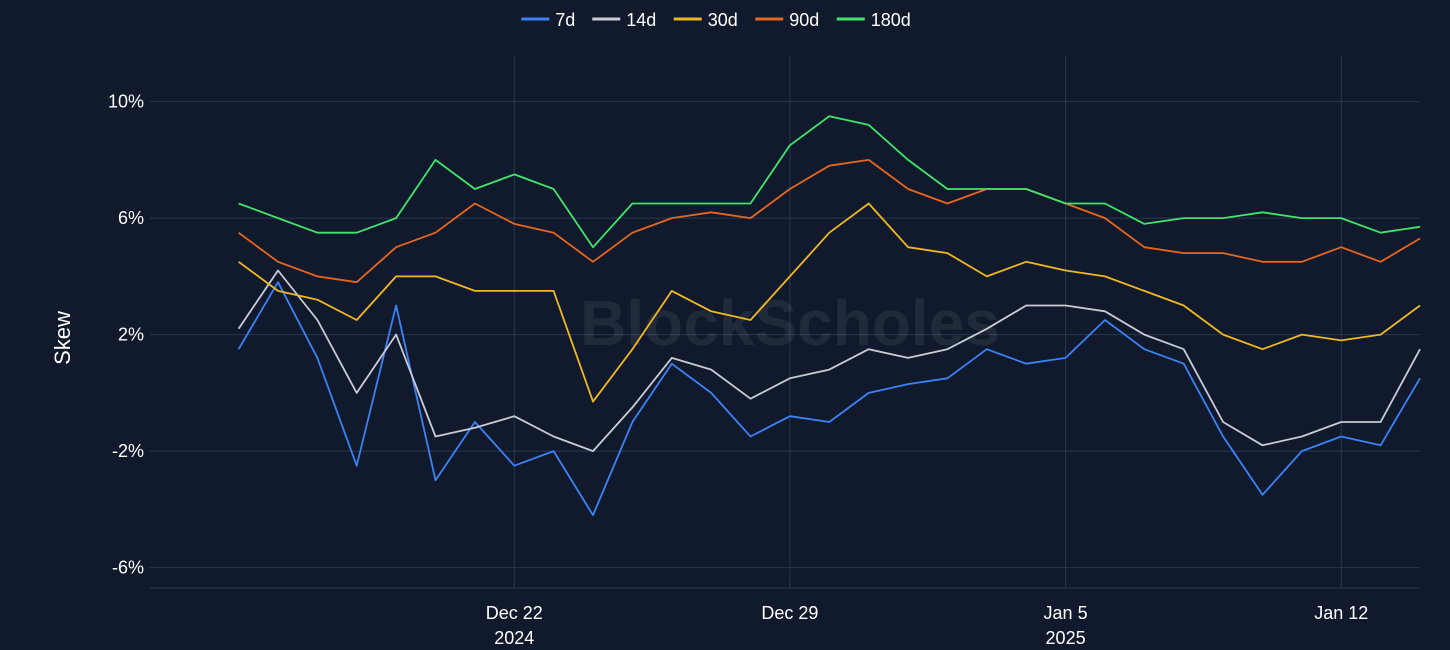 This screenshot has width=1450, height=650. I want to click on legend: 7d 14d 30d 90d 180d, so click(716, 20).